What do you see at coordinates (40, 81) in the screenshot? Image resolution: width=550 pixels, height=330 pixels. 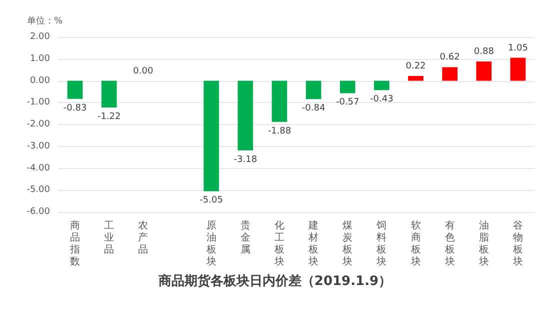 I see `y-tick-label: 0.00` at bounding box center [40, 81].